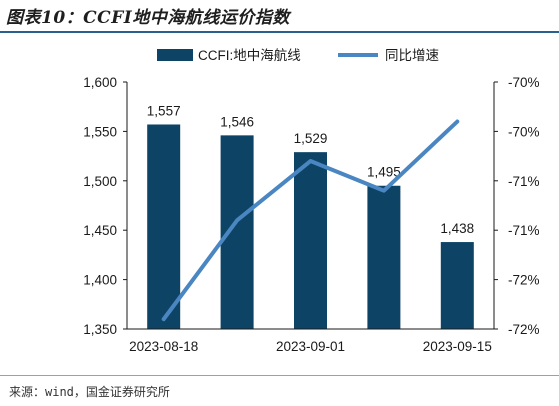 The image size is (559, 406). I want to click on left-axis-tick-label: 1,550, so click(100, 131).